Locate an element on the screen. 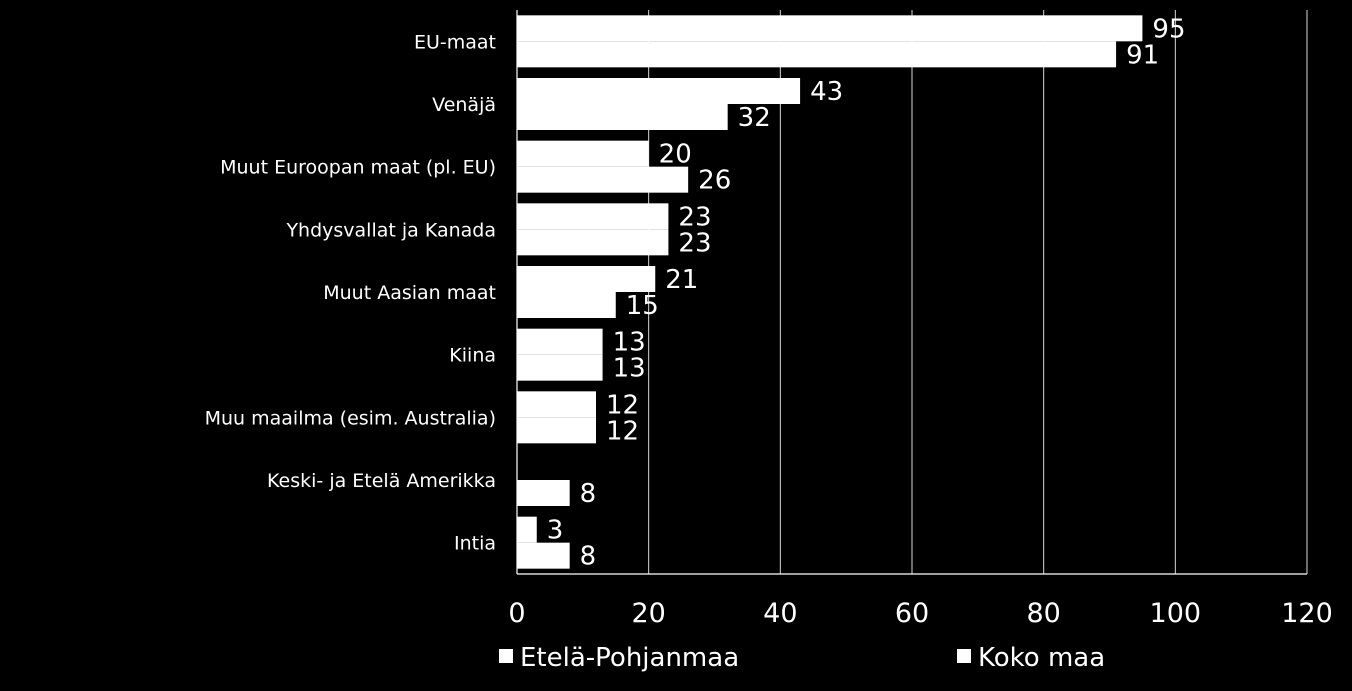 The width and height of the screenshot is (1352, 691). category-label: Muut Aasian maat is located at coordinates (409, 293).